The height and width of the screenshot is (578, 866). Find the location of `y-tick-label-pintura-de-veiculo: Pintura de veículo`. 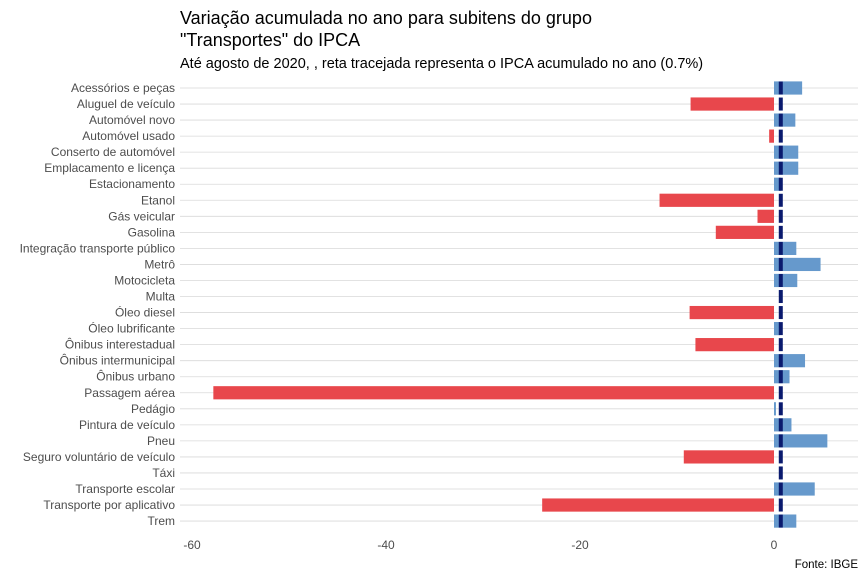

y-tick-label-pintura-de-veiculo: Pintura de veículo is located at coordinates (127, 425).